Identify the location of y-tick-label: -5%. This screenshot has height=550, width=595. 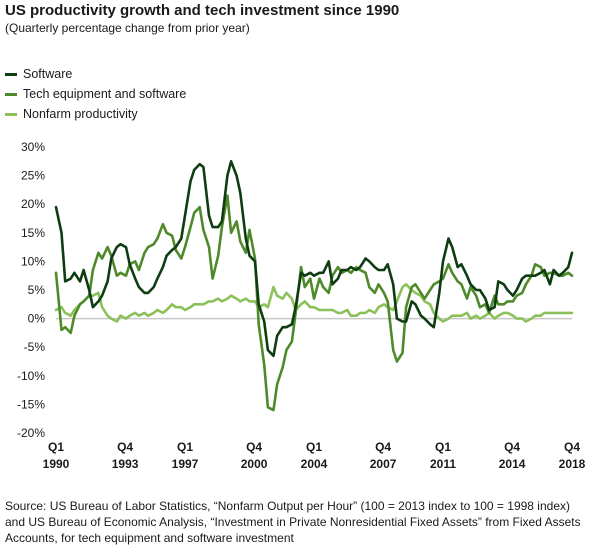
(35, 347).